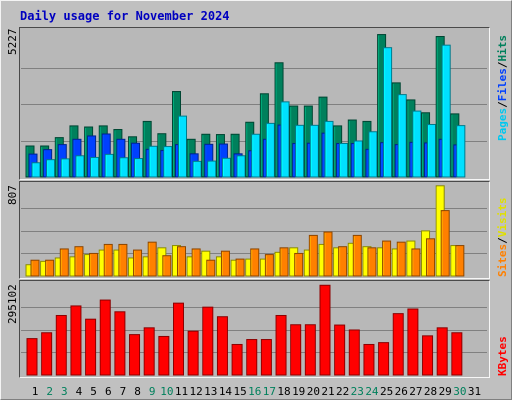  I want to click on day-label-14: 14, so click(226, 391).